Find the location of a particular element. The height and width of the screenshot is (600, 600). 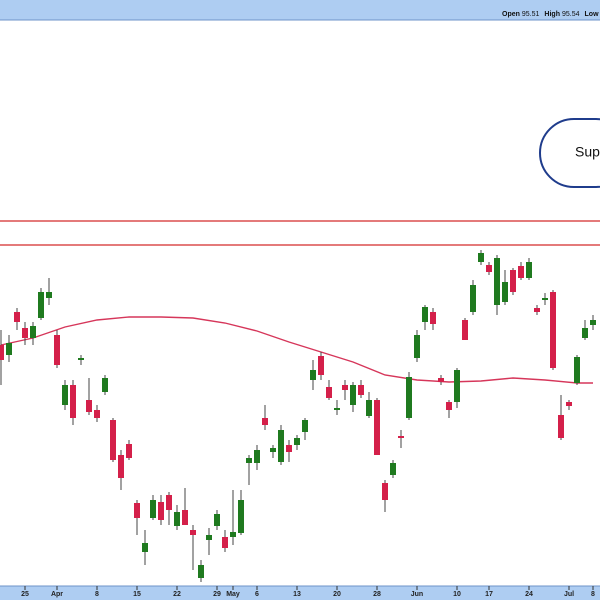

annotation-box is located at coordinates (569, 153).